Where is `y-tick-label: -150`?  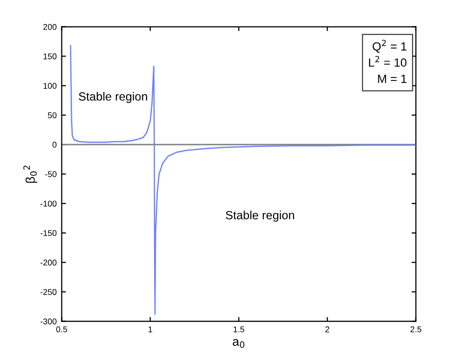
y-tick-label: -150 is located at coordinates (48, 233).